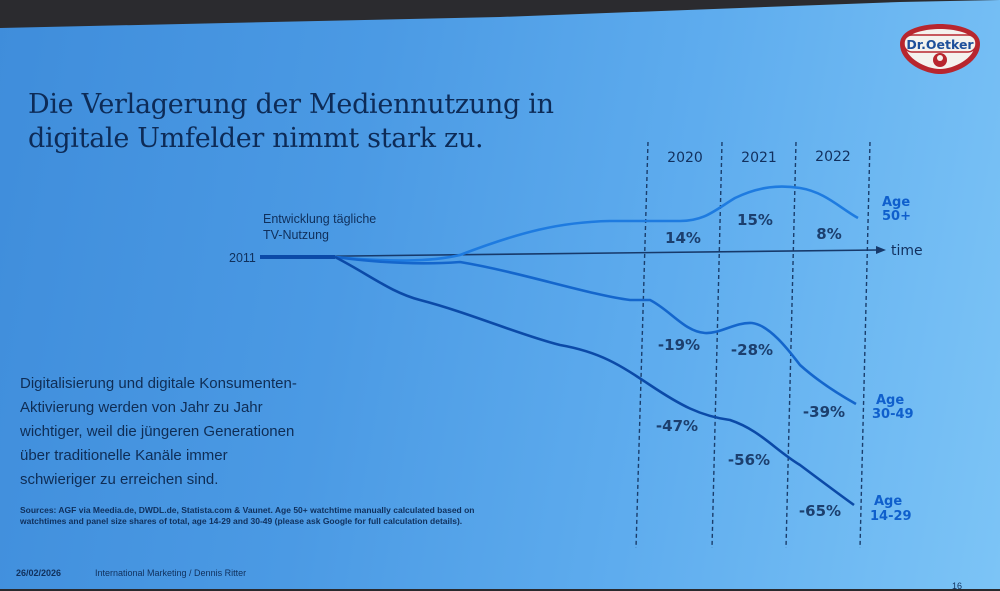 This screenshot has width=1000, height=591. I want to click on value-label-50plus-2022: 8%, so click(828, 234).